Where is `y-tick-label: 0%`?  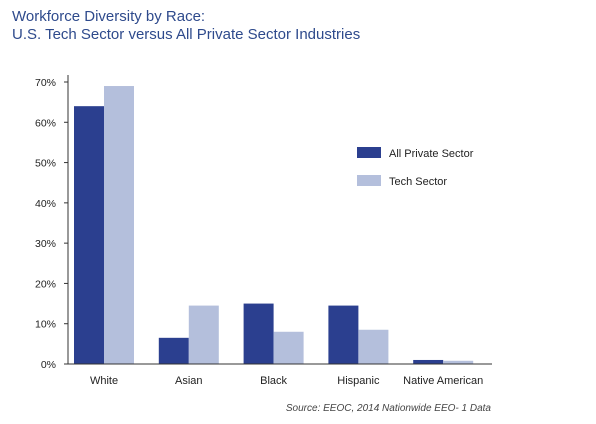 y-tick-label: 0% is located at coordinates (48, 365).